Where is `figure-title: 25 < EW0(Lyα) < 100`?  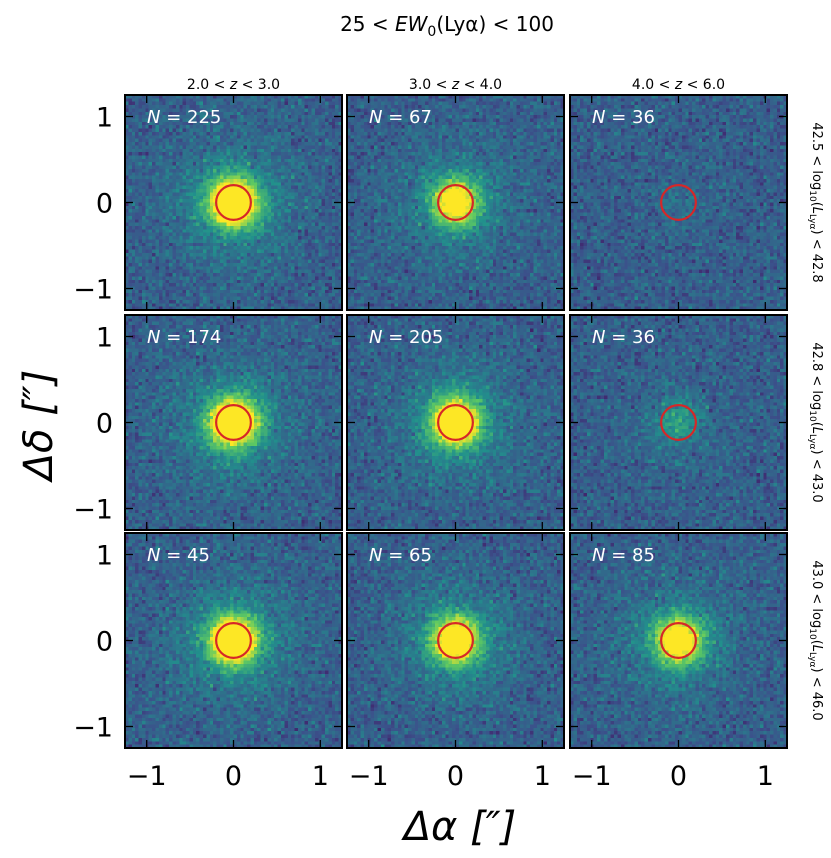 figure-title: 25 < EW0(Lyα) < 100 is located at coordinates (447, 26).